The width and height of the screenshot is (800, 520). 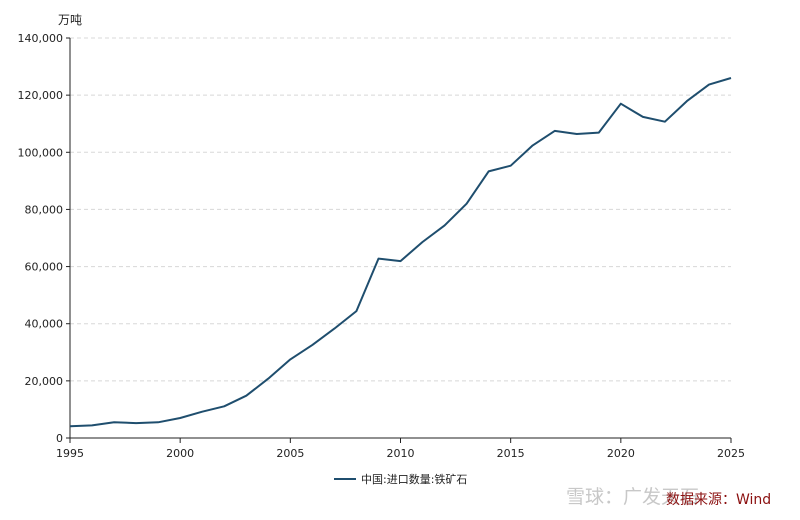 I want to click on watermark-text: 雪球：广发天石, so click(x=633, y=497).